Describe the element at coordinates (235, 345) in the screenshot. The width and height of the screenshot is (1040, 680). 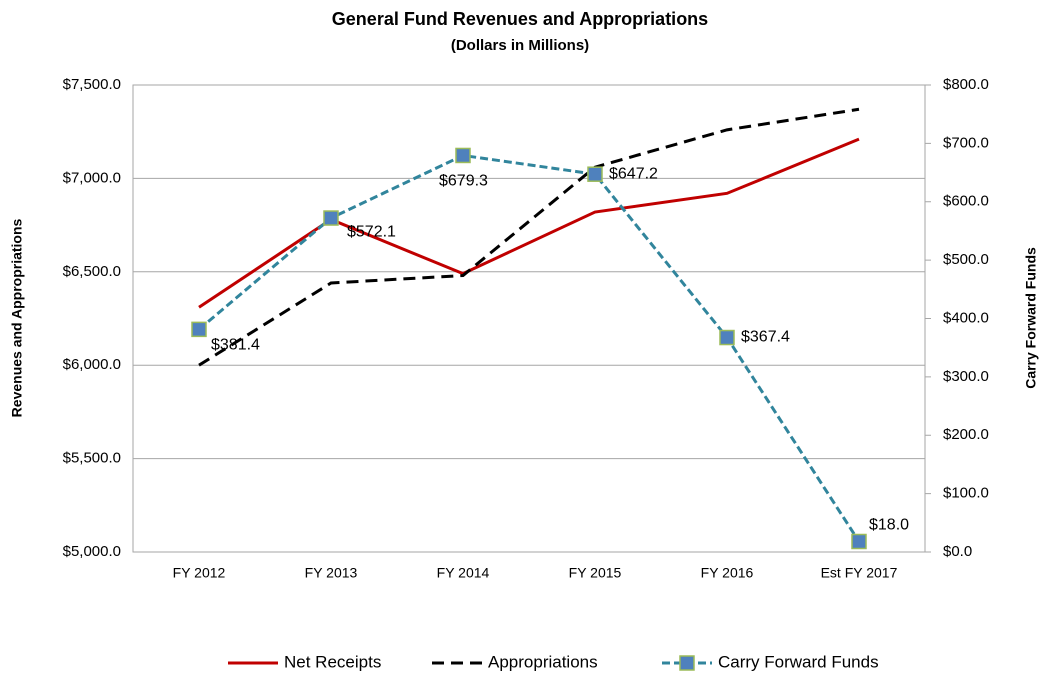
I see `data-label: $381.4` at that location.